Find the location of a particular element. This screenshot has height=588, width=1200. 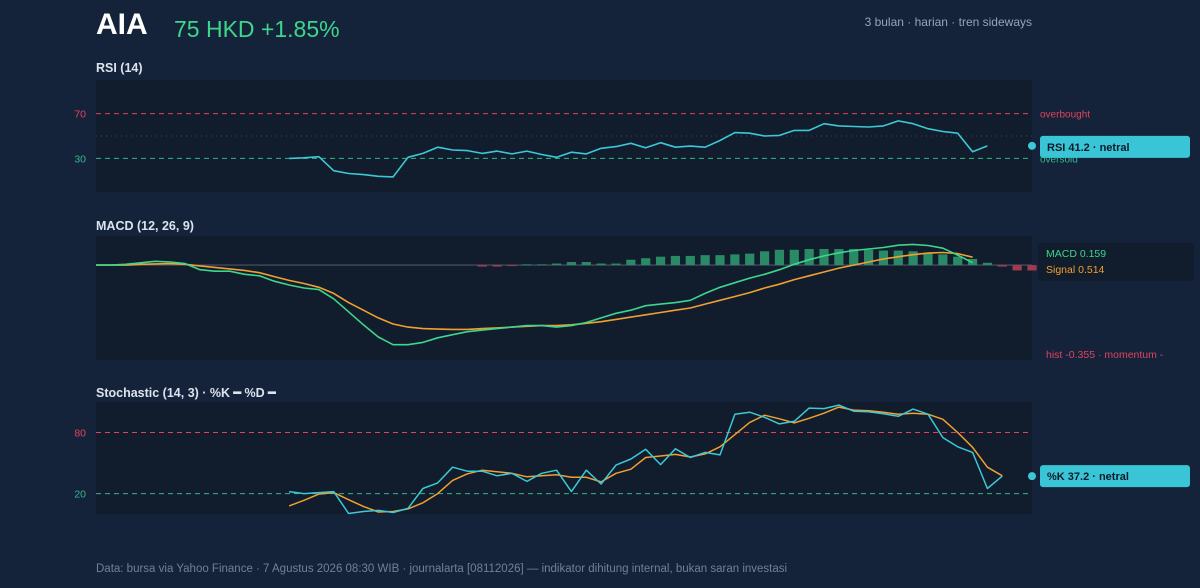

rsi-tick-30: 30 is located at coordinates (80, 159).